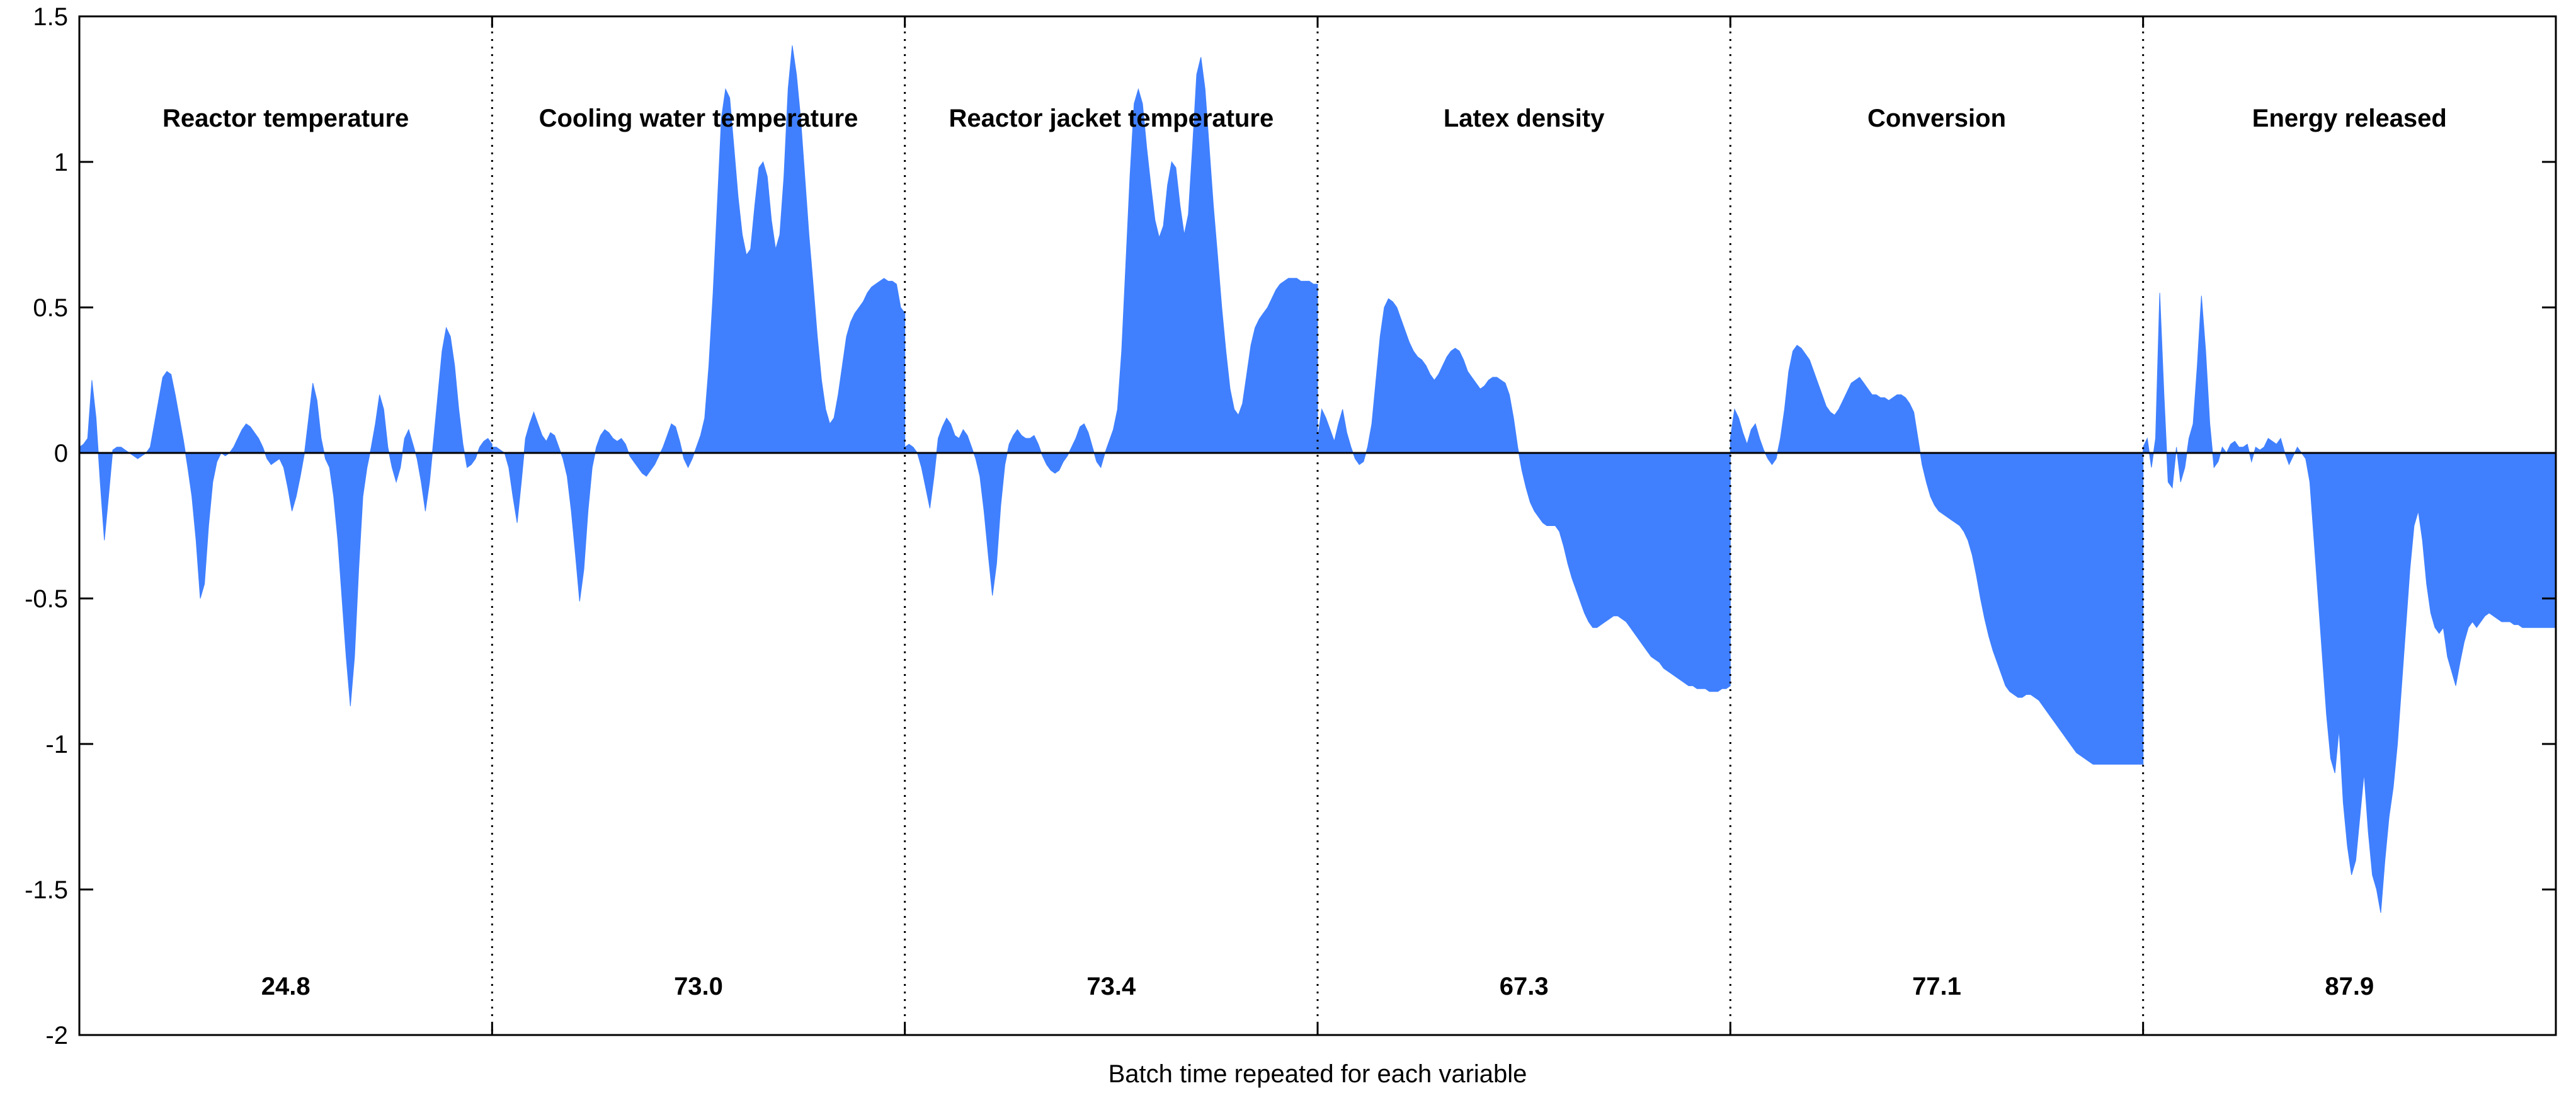 This screenshot has width=2576, height=1098. Describe the element at coordinates (1524, 986) in the screenshot. I see `panel-stat-4: 67.3` at that location.